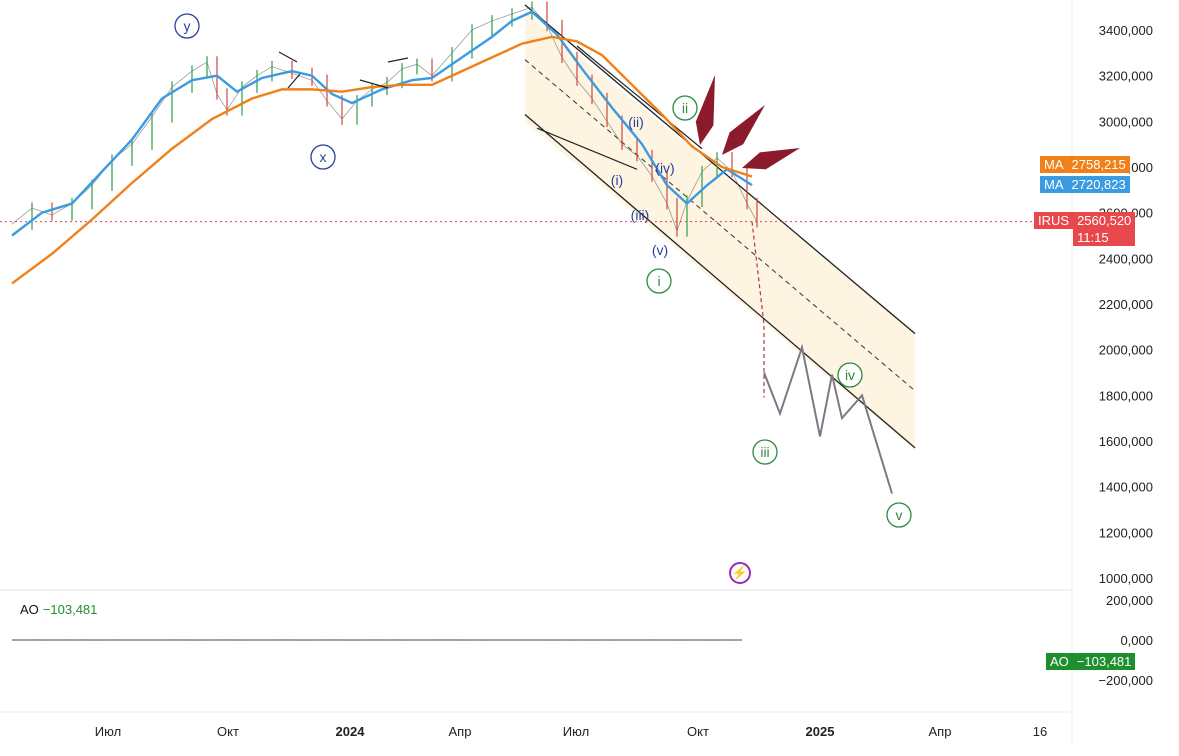 This screenshot has width=1179, height=756. I want to click on ao-title: AO, so click(29, 609).